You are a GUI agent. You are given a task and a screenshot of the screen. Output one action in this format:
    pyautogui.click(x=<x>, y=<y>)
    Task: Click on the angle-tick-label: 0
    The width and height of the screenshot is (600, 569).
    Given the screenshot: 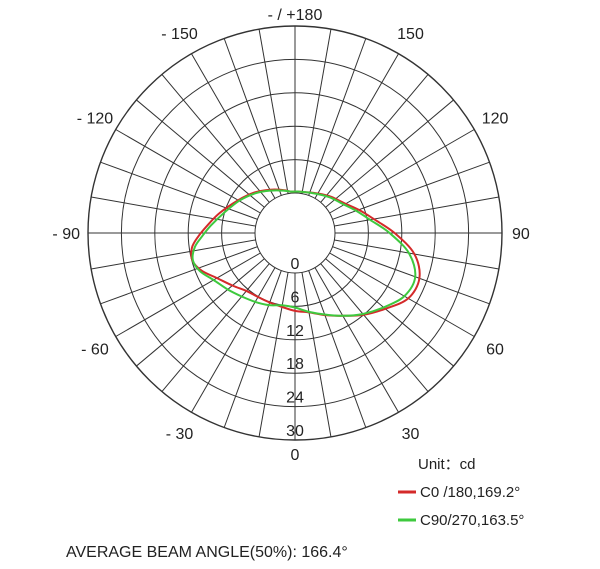 What is the action you would take?
    pyautogui.click(x=295, y=455)
    